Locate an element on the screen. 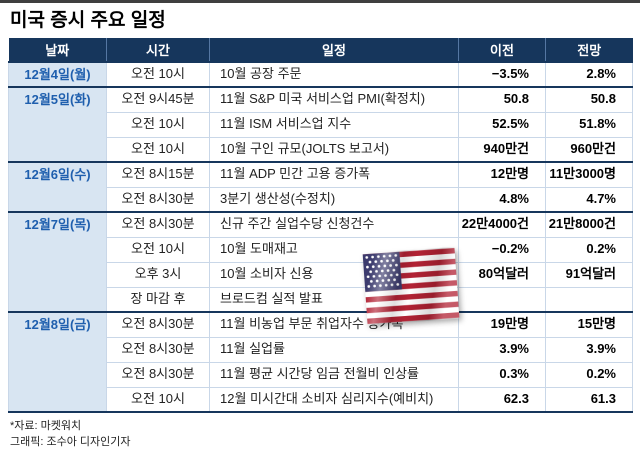 The image size is (640, 475). value-cell: 4.8% is located at coordinates (502, 199).